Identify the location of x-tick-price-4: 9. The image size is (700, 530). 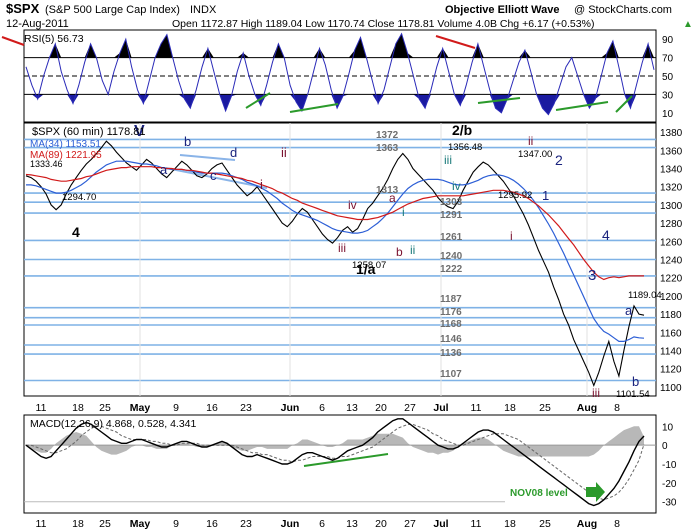
(176, 408).